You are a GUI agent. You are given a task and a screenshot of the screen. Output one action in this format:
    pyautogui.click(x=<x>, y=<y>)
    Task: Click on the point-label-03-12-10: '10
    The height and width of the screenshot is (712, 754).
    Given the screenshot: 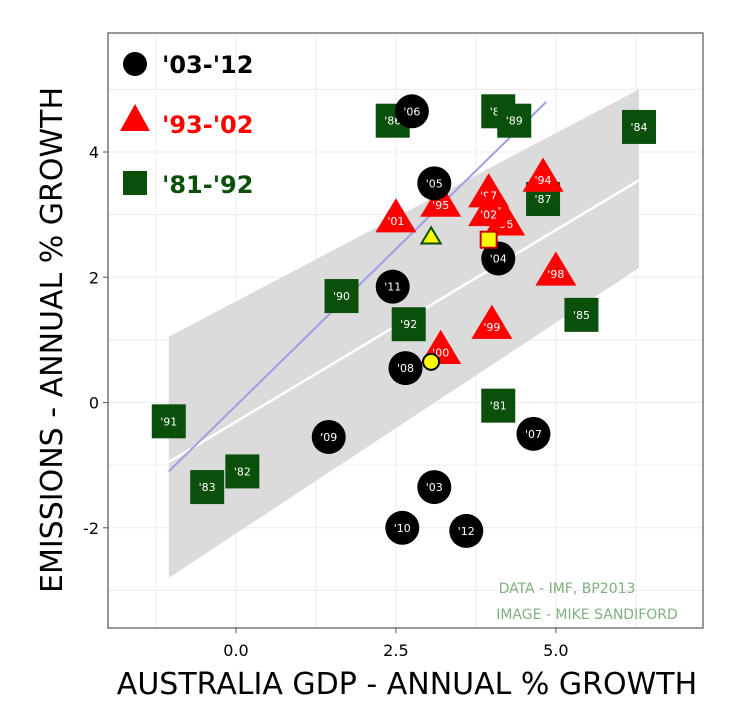 What is the action you would take?
    pyautogui.click(x=402, y=528)
    